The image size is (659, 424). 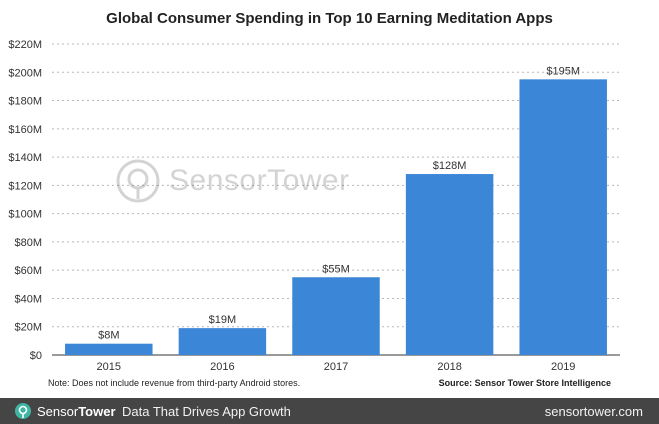 What do you see at coordinates (449, 367) in the screenshot?
I see `x-tick-label: 2018` at bounding box center [449, 367].